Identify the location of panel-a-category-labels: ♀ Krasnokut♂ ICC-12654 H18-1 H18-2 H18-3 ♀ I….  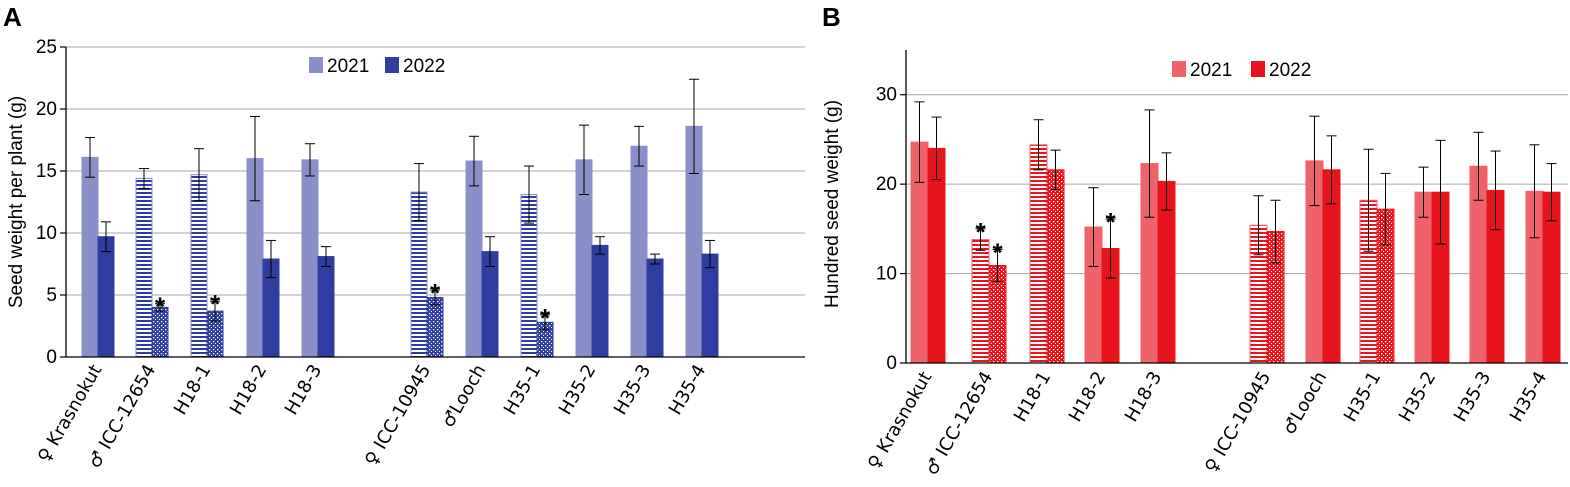
(372, 416).